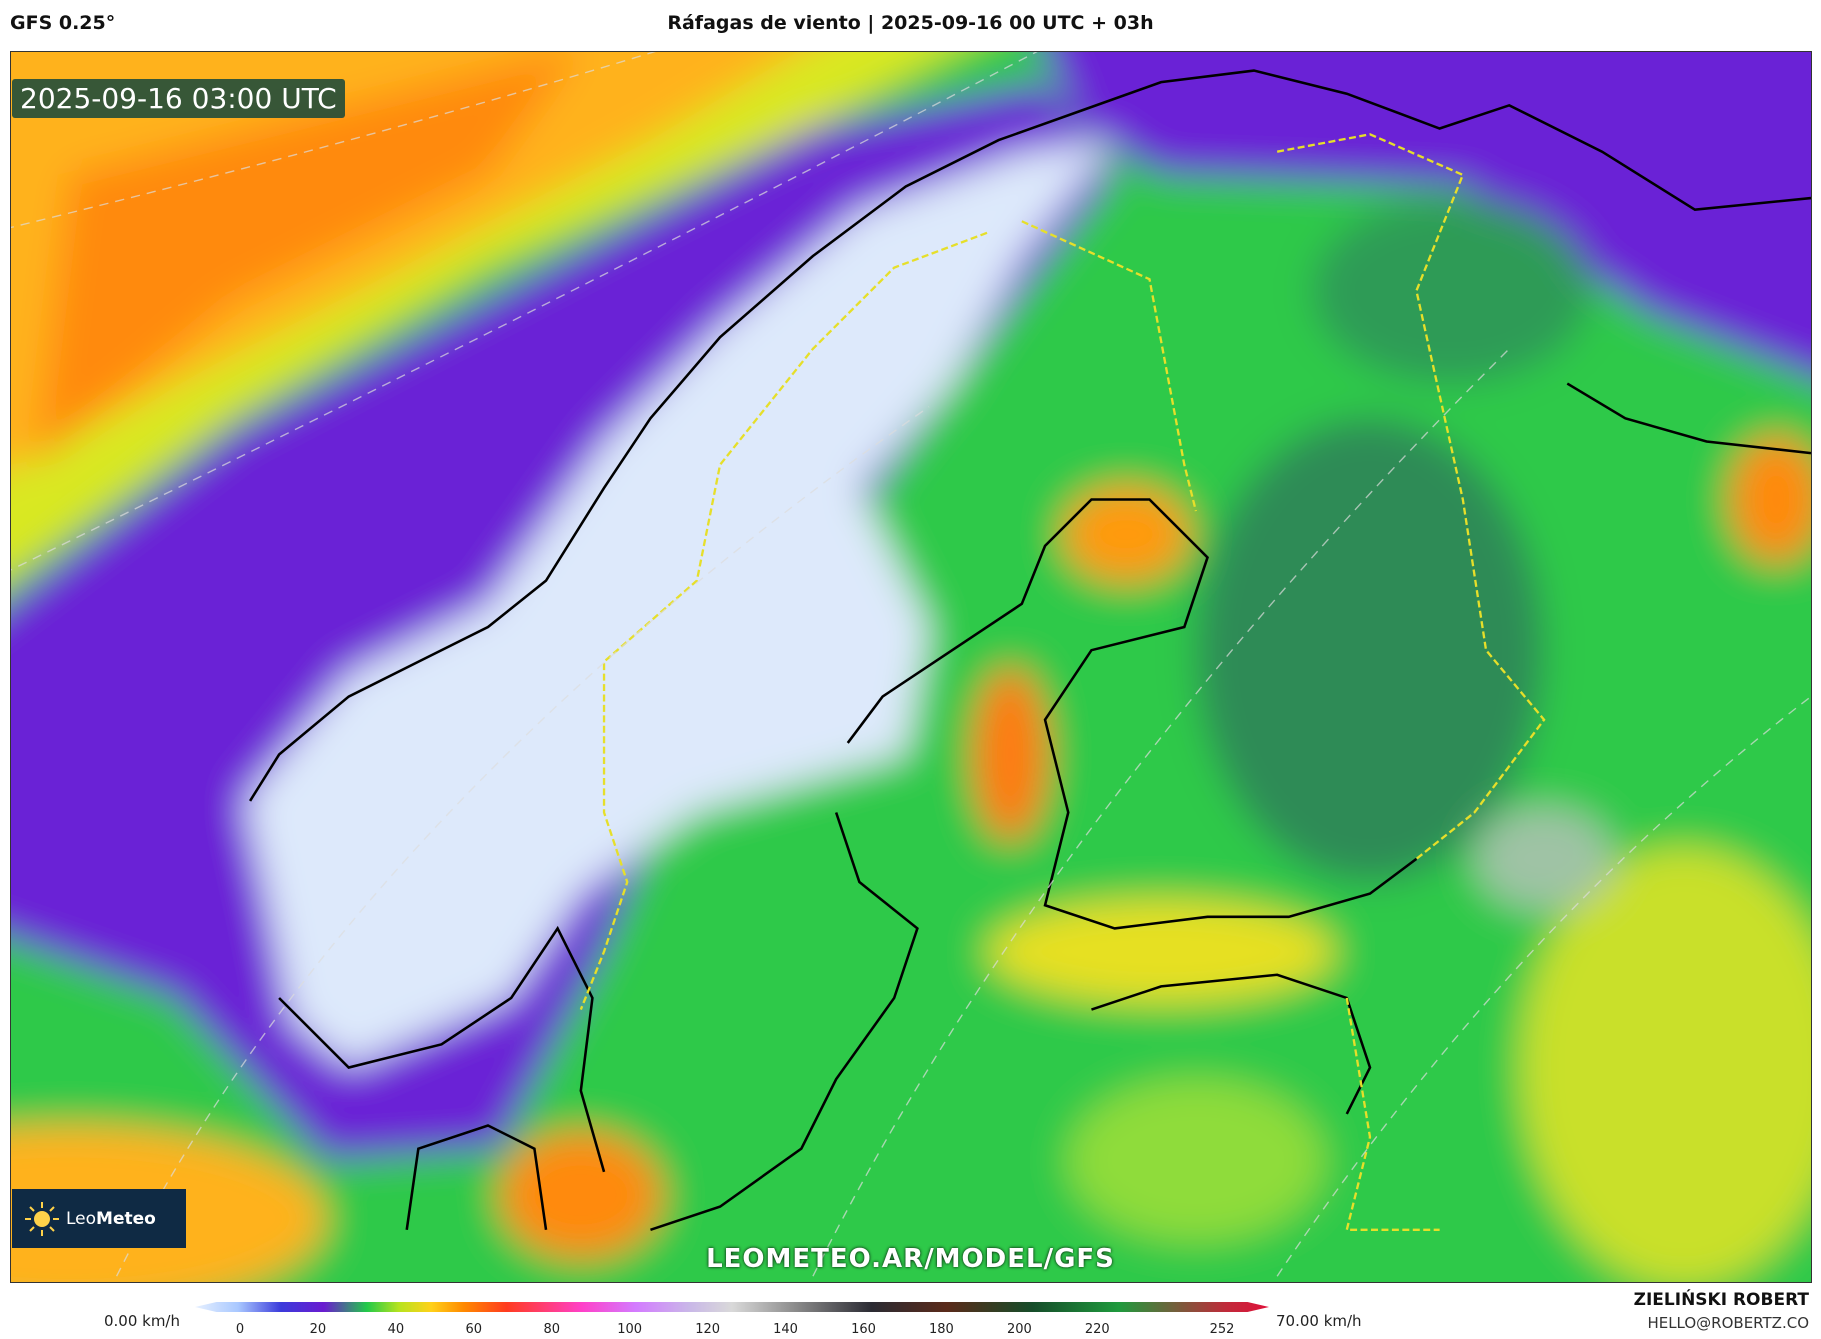  I want to click on colorbar-min-label: 0.00 km/h, so click(141, 1321).